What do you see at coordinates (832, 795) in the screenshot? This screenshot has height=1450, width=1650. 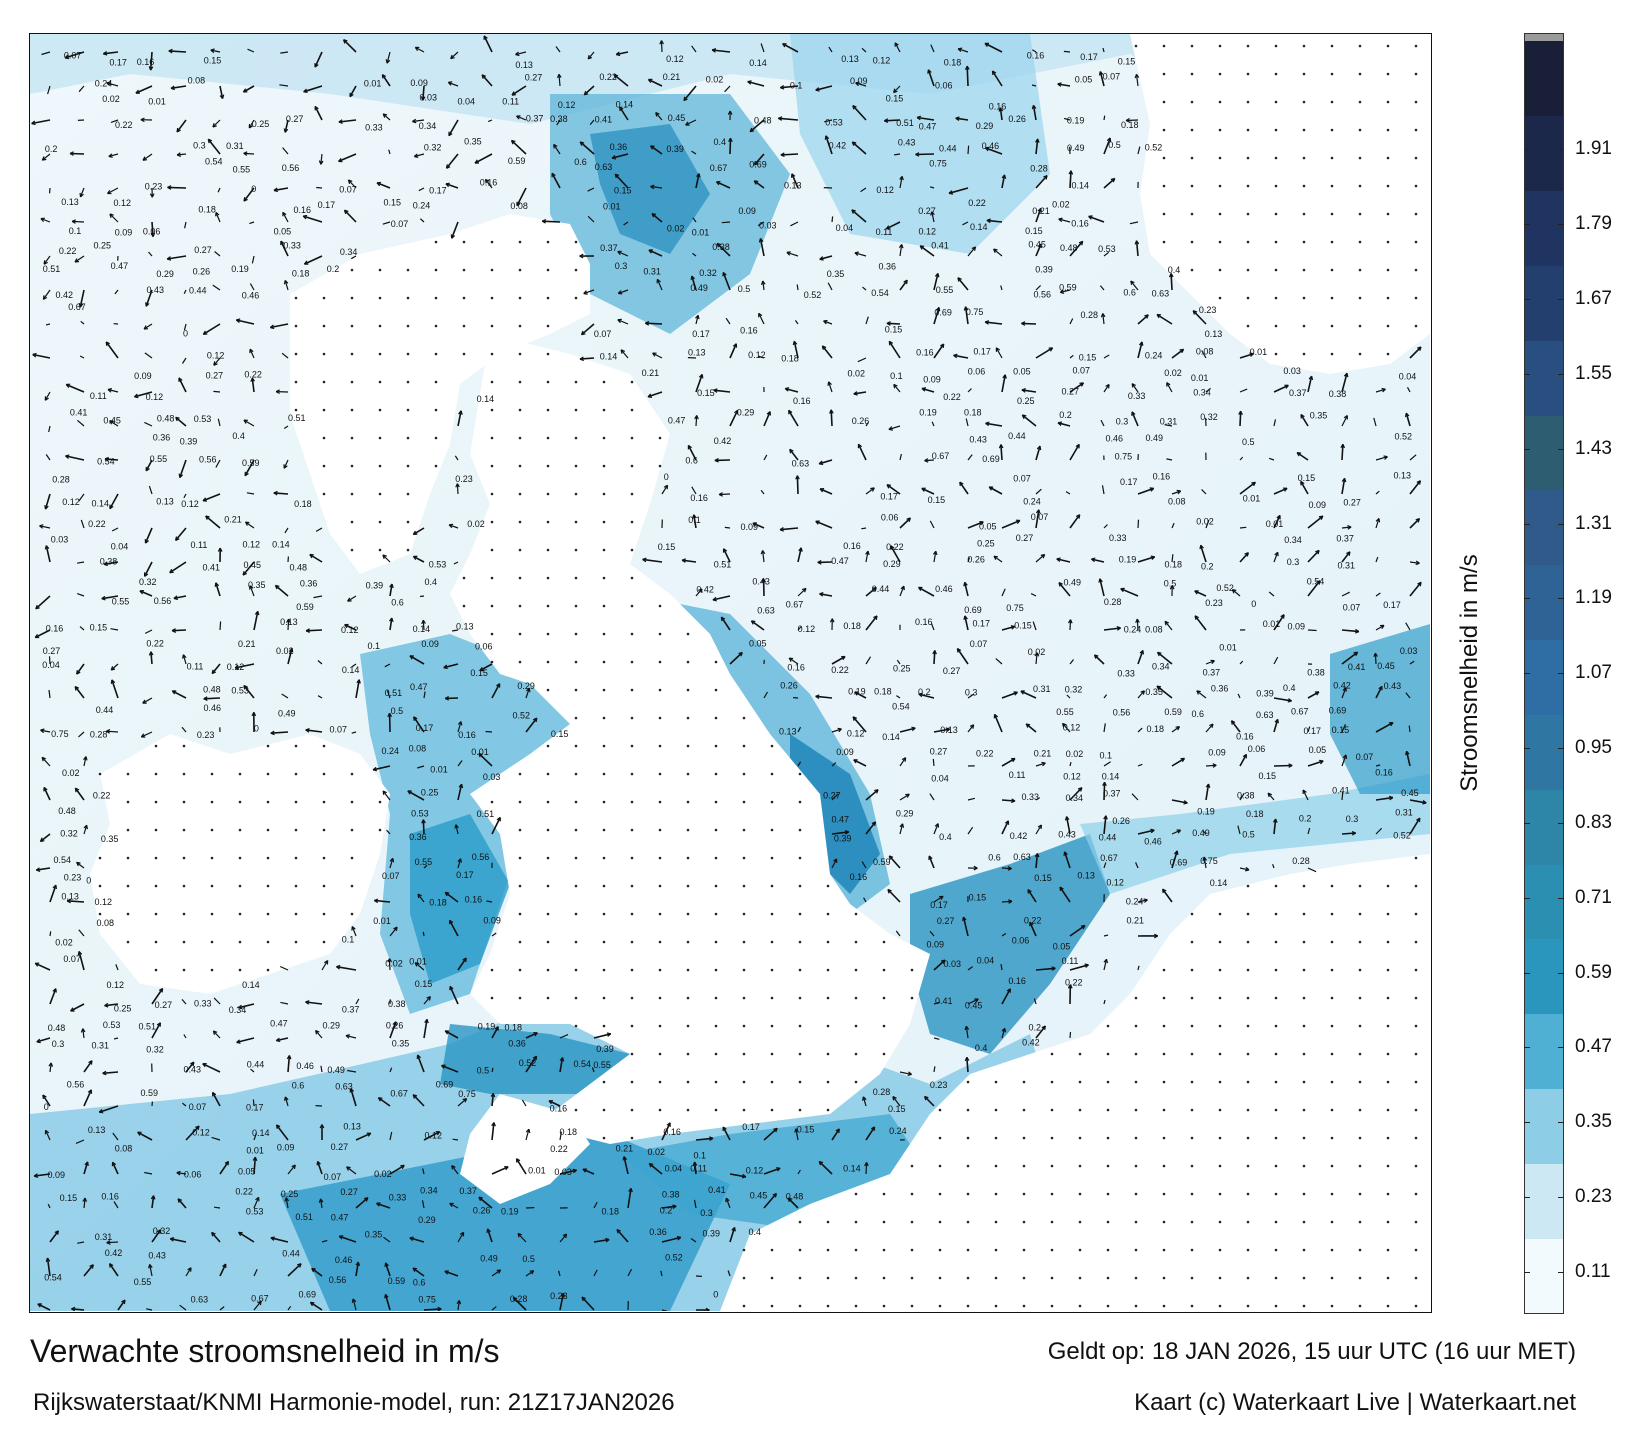 I see `speed-label: 0.27` at bounding box center [832, 795].